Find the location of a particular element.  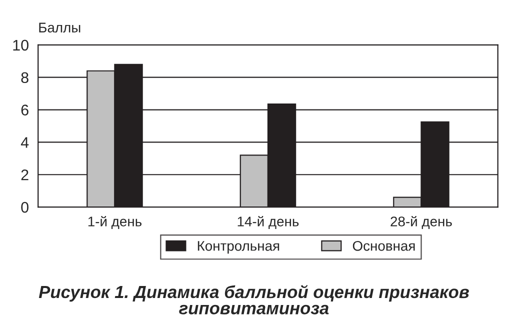

y-tick-label: 10 is located at coordinates (20, 45).